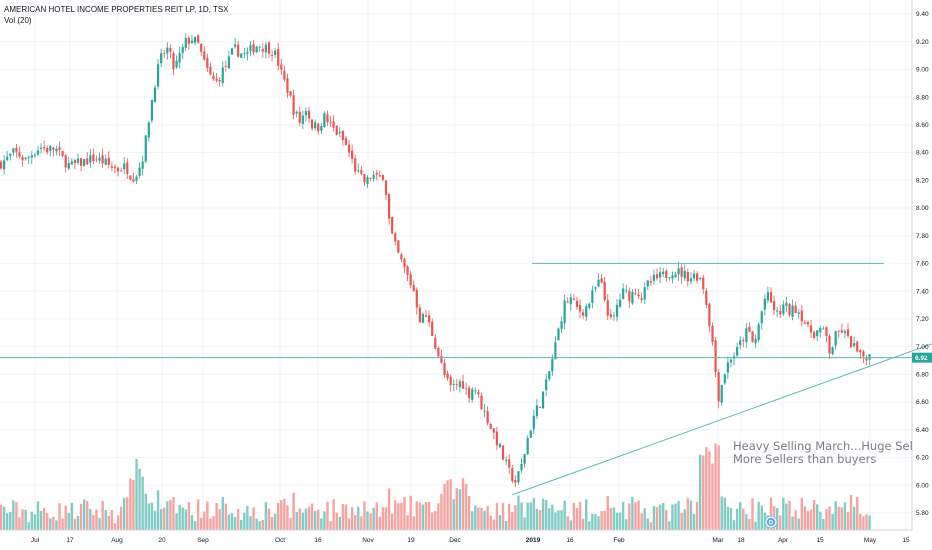 The image size is (932, 550). Describe the element at coordinates (203, 540) in the screenshot. I see `x-tick-label: Sep` at that location.